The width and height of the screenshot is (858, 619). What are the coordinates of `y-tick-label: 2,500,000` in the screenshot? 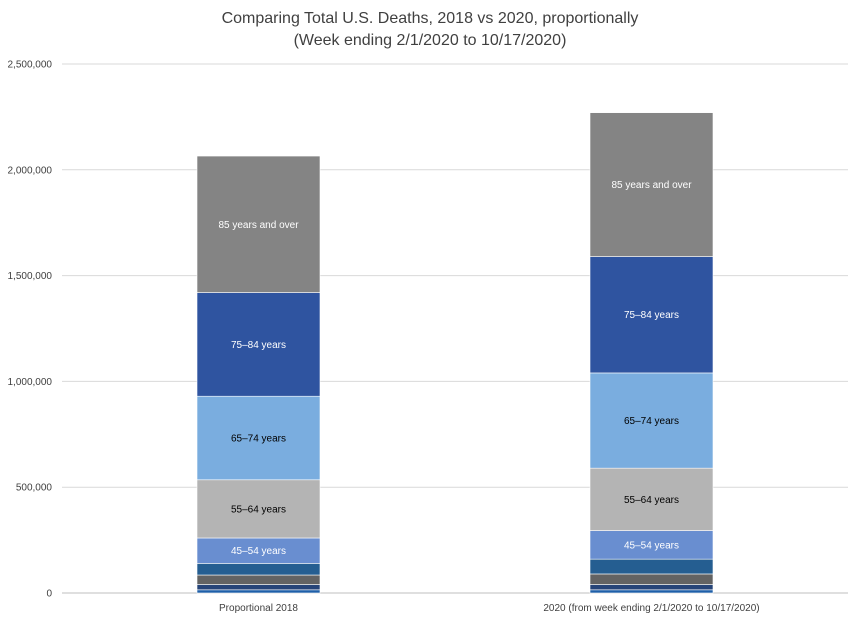 It's located at (30, 65).